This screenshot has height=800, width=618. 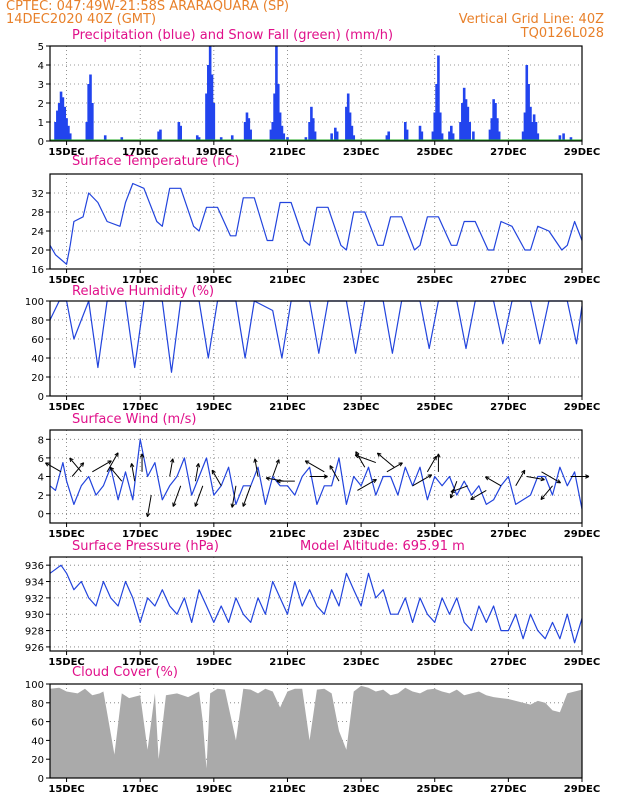 What do you see at coordinates (41, 123) in the screenshot?
I see `y-tick-label: 1` at bounding box center [41, 123].